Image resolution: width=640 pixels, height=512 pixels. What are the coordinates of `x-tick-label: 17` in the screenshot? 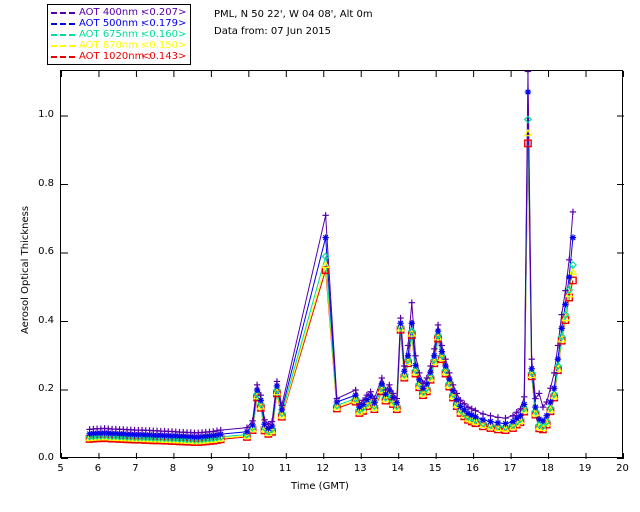 It's located at (510, 468).